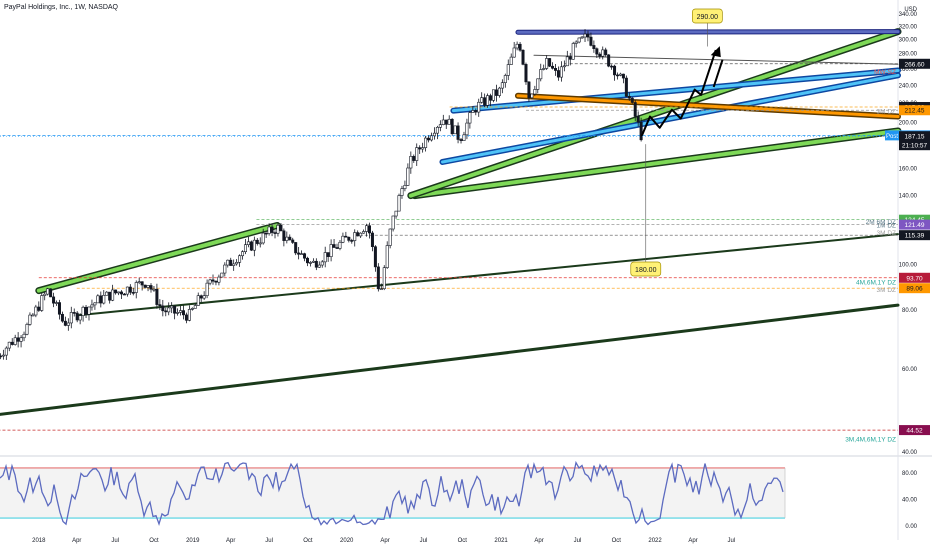  I want to click on y-tick-label: 300.00, so click(908, 41).